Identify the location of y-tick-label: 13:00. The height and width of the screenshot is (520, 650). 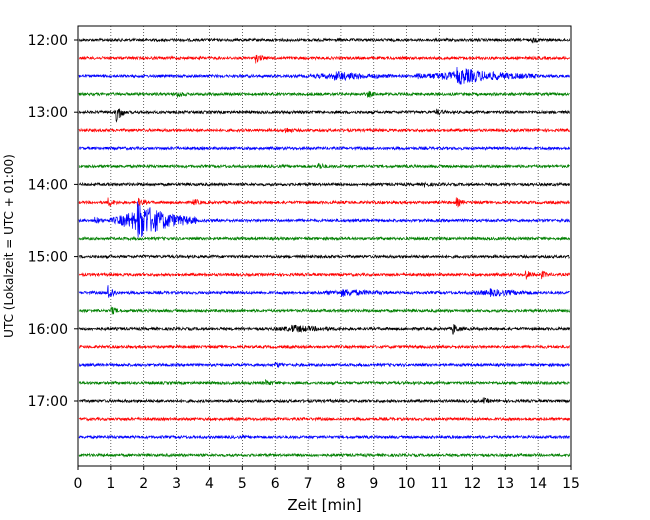
(48, 113).